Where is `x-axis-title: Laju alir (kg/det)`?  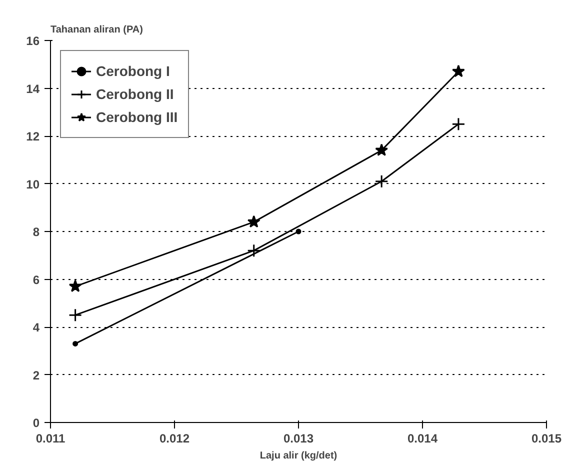
x-axis-title: Laju alir (kg/det) is located at coordinates (299, 456).